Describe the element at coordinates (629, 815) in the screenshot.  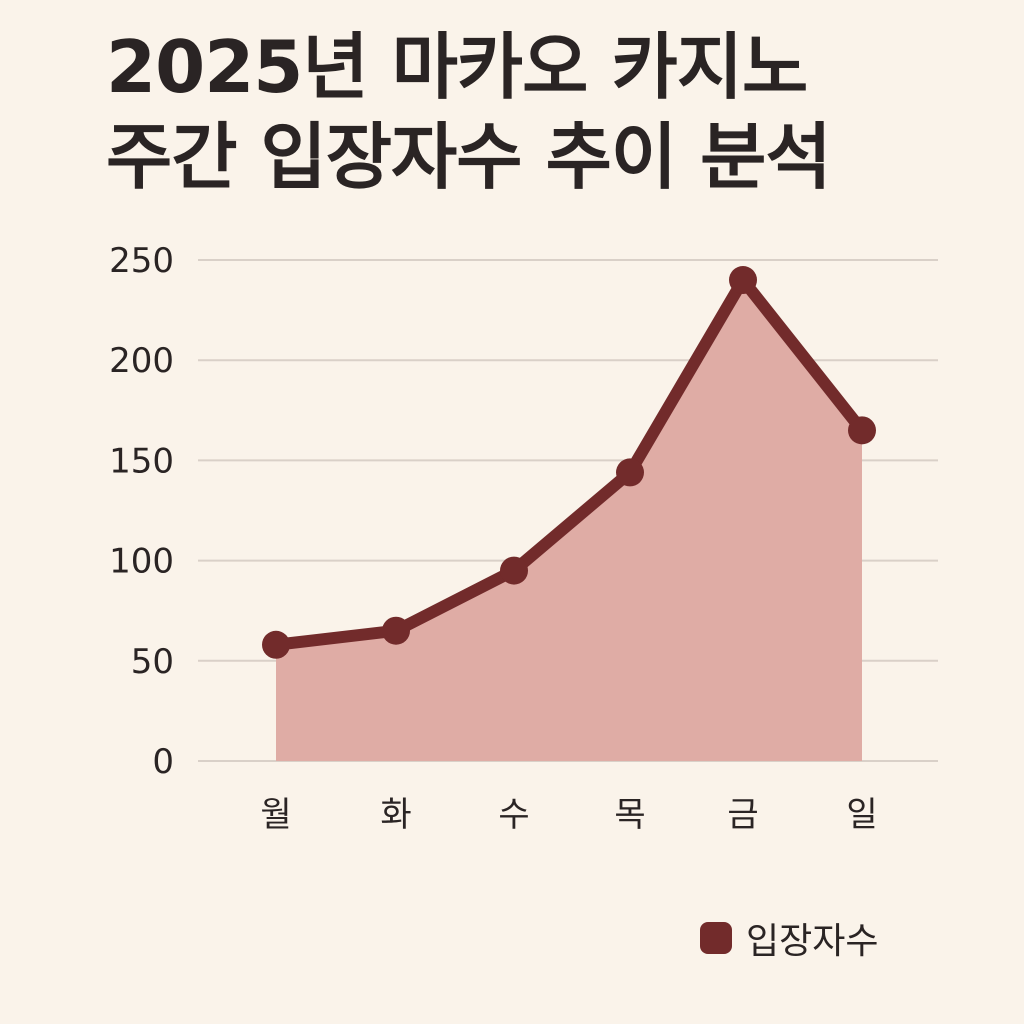
I see `x-tick-label: 목` at that location.